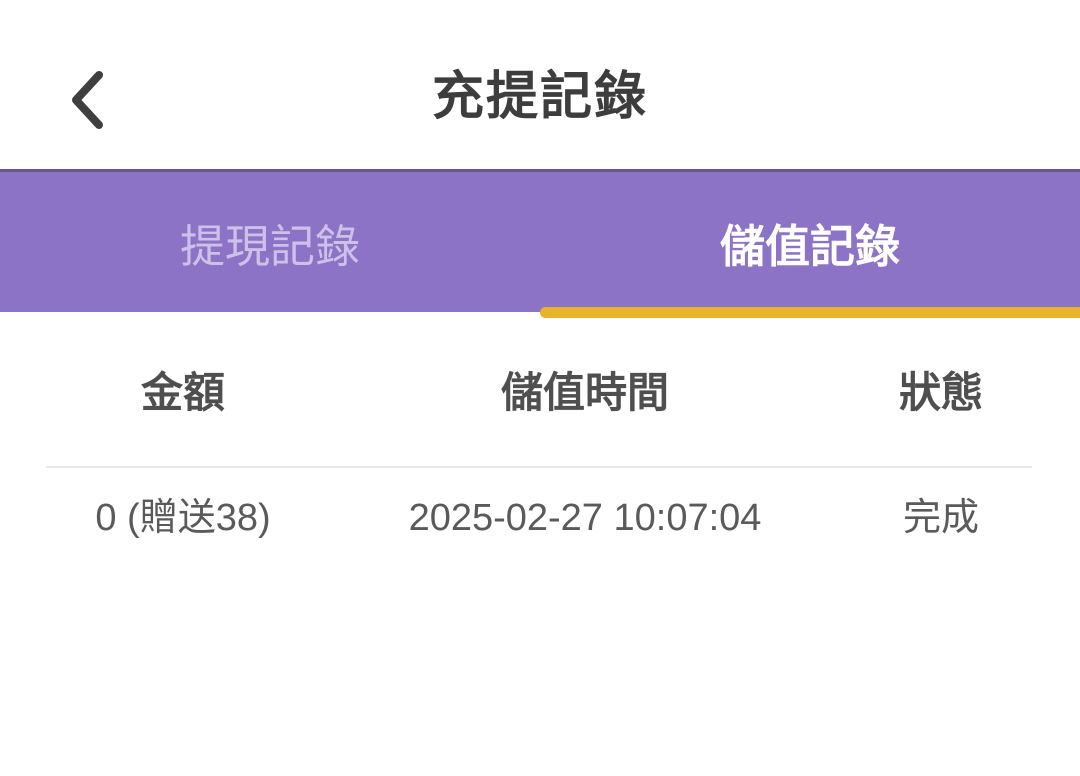  I want to click on column-header-status: 狀態, so click(940, 392).